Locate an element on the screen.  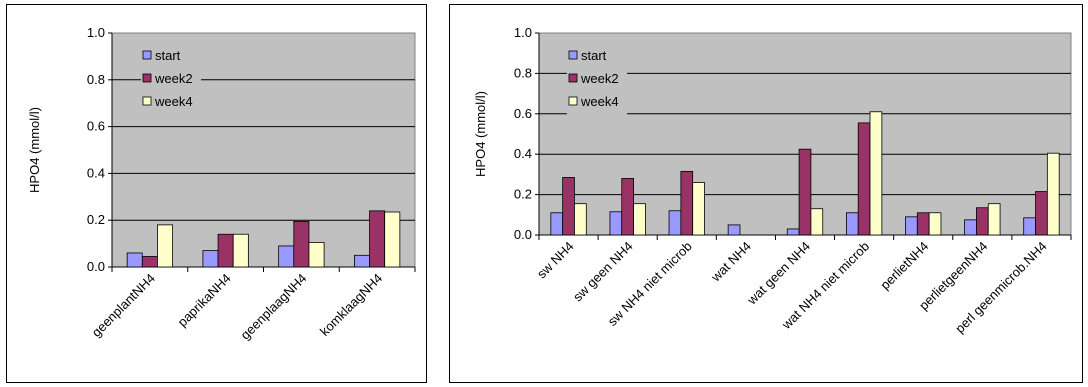
chart0-category-label: paprikaNH4 is located at coordinates (204, 300).